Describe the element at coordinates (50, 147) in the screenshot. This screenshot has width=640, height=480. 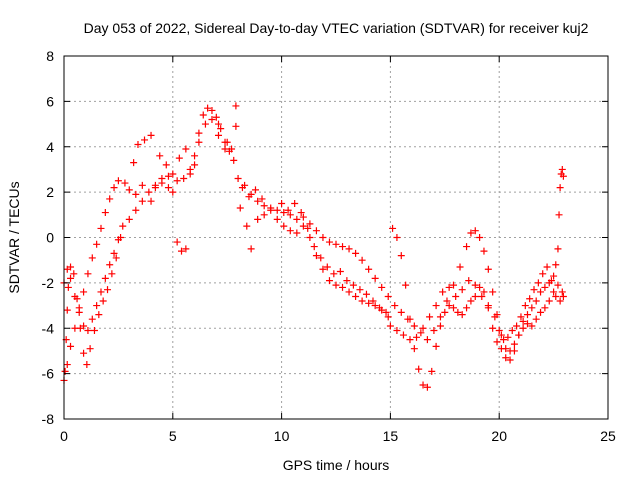
I see `y-tick-label: 4` at that location.